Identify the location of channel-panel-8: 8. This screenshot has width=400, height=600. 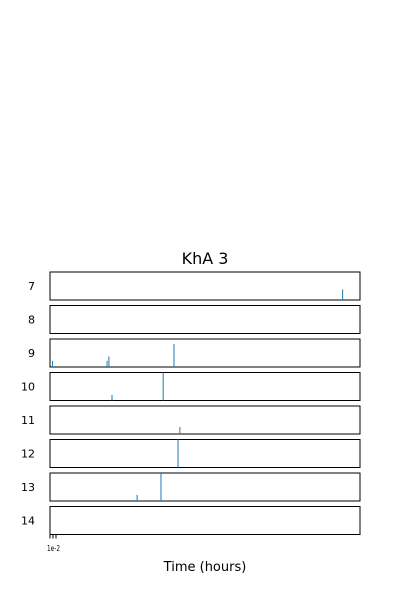
(194, 319).